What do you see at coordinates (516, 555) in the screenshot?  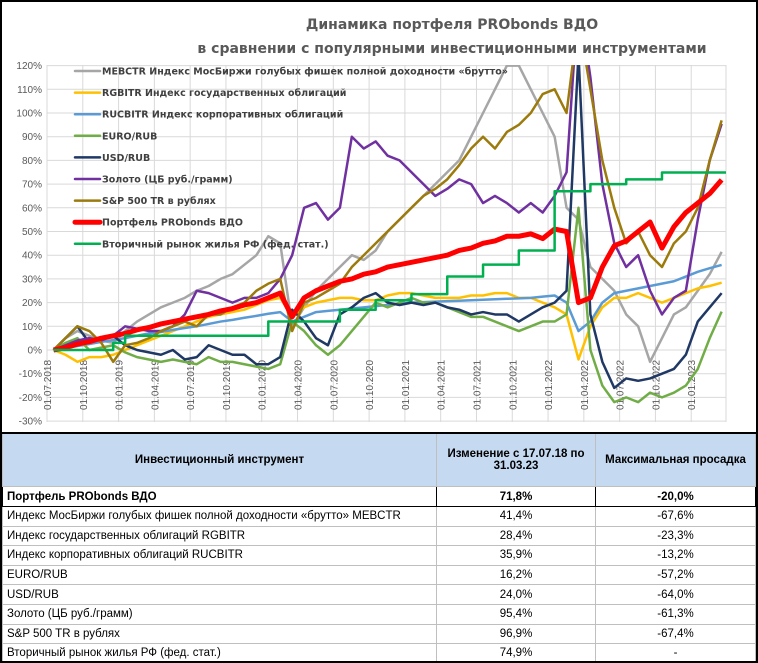 I see `cell-change: 35,9%` at bounding box center [516, 555].